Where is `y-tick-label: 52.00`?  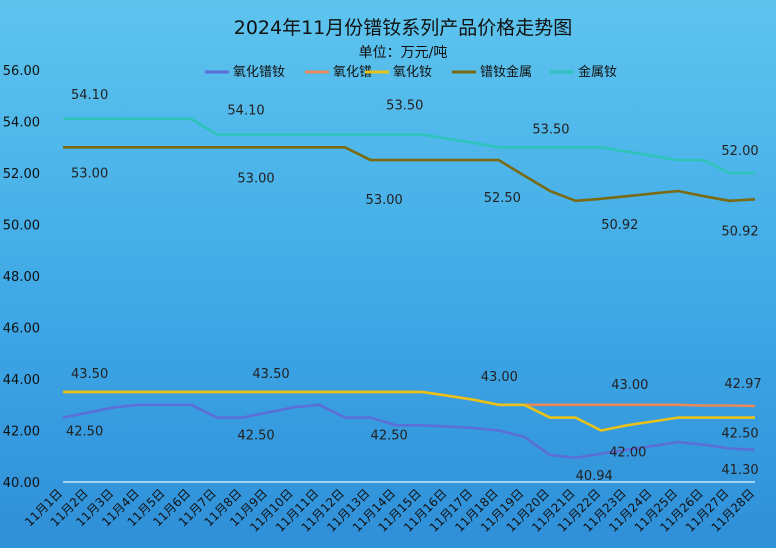 y-tick-label: 52.00 is located at coordinates (21, 174).